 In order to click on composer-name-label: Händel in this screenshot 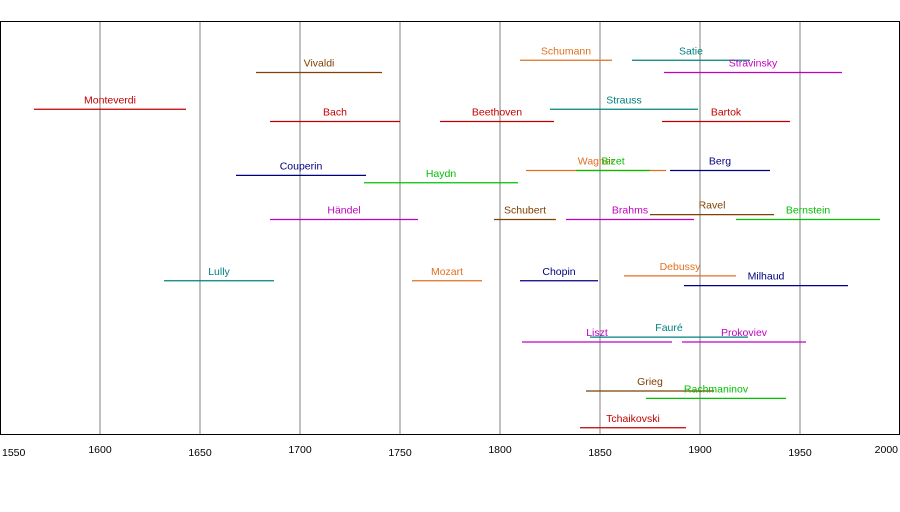, I will do `click(343, 211)`.